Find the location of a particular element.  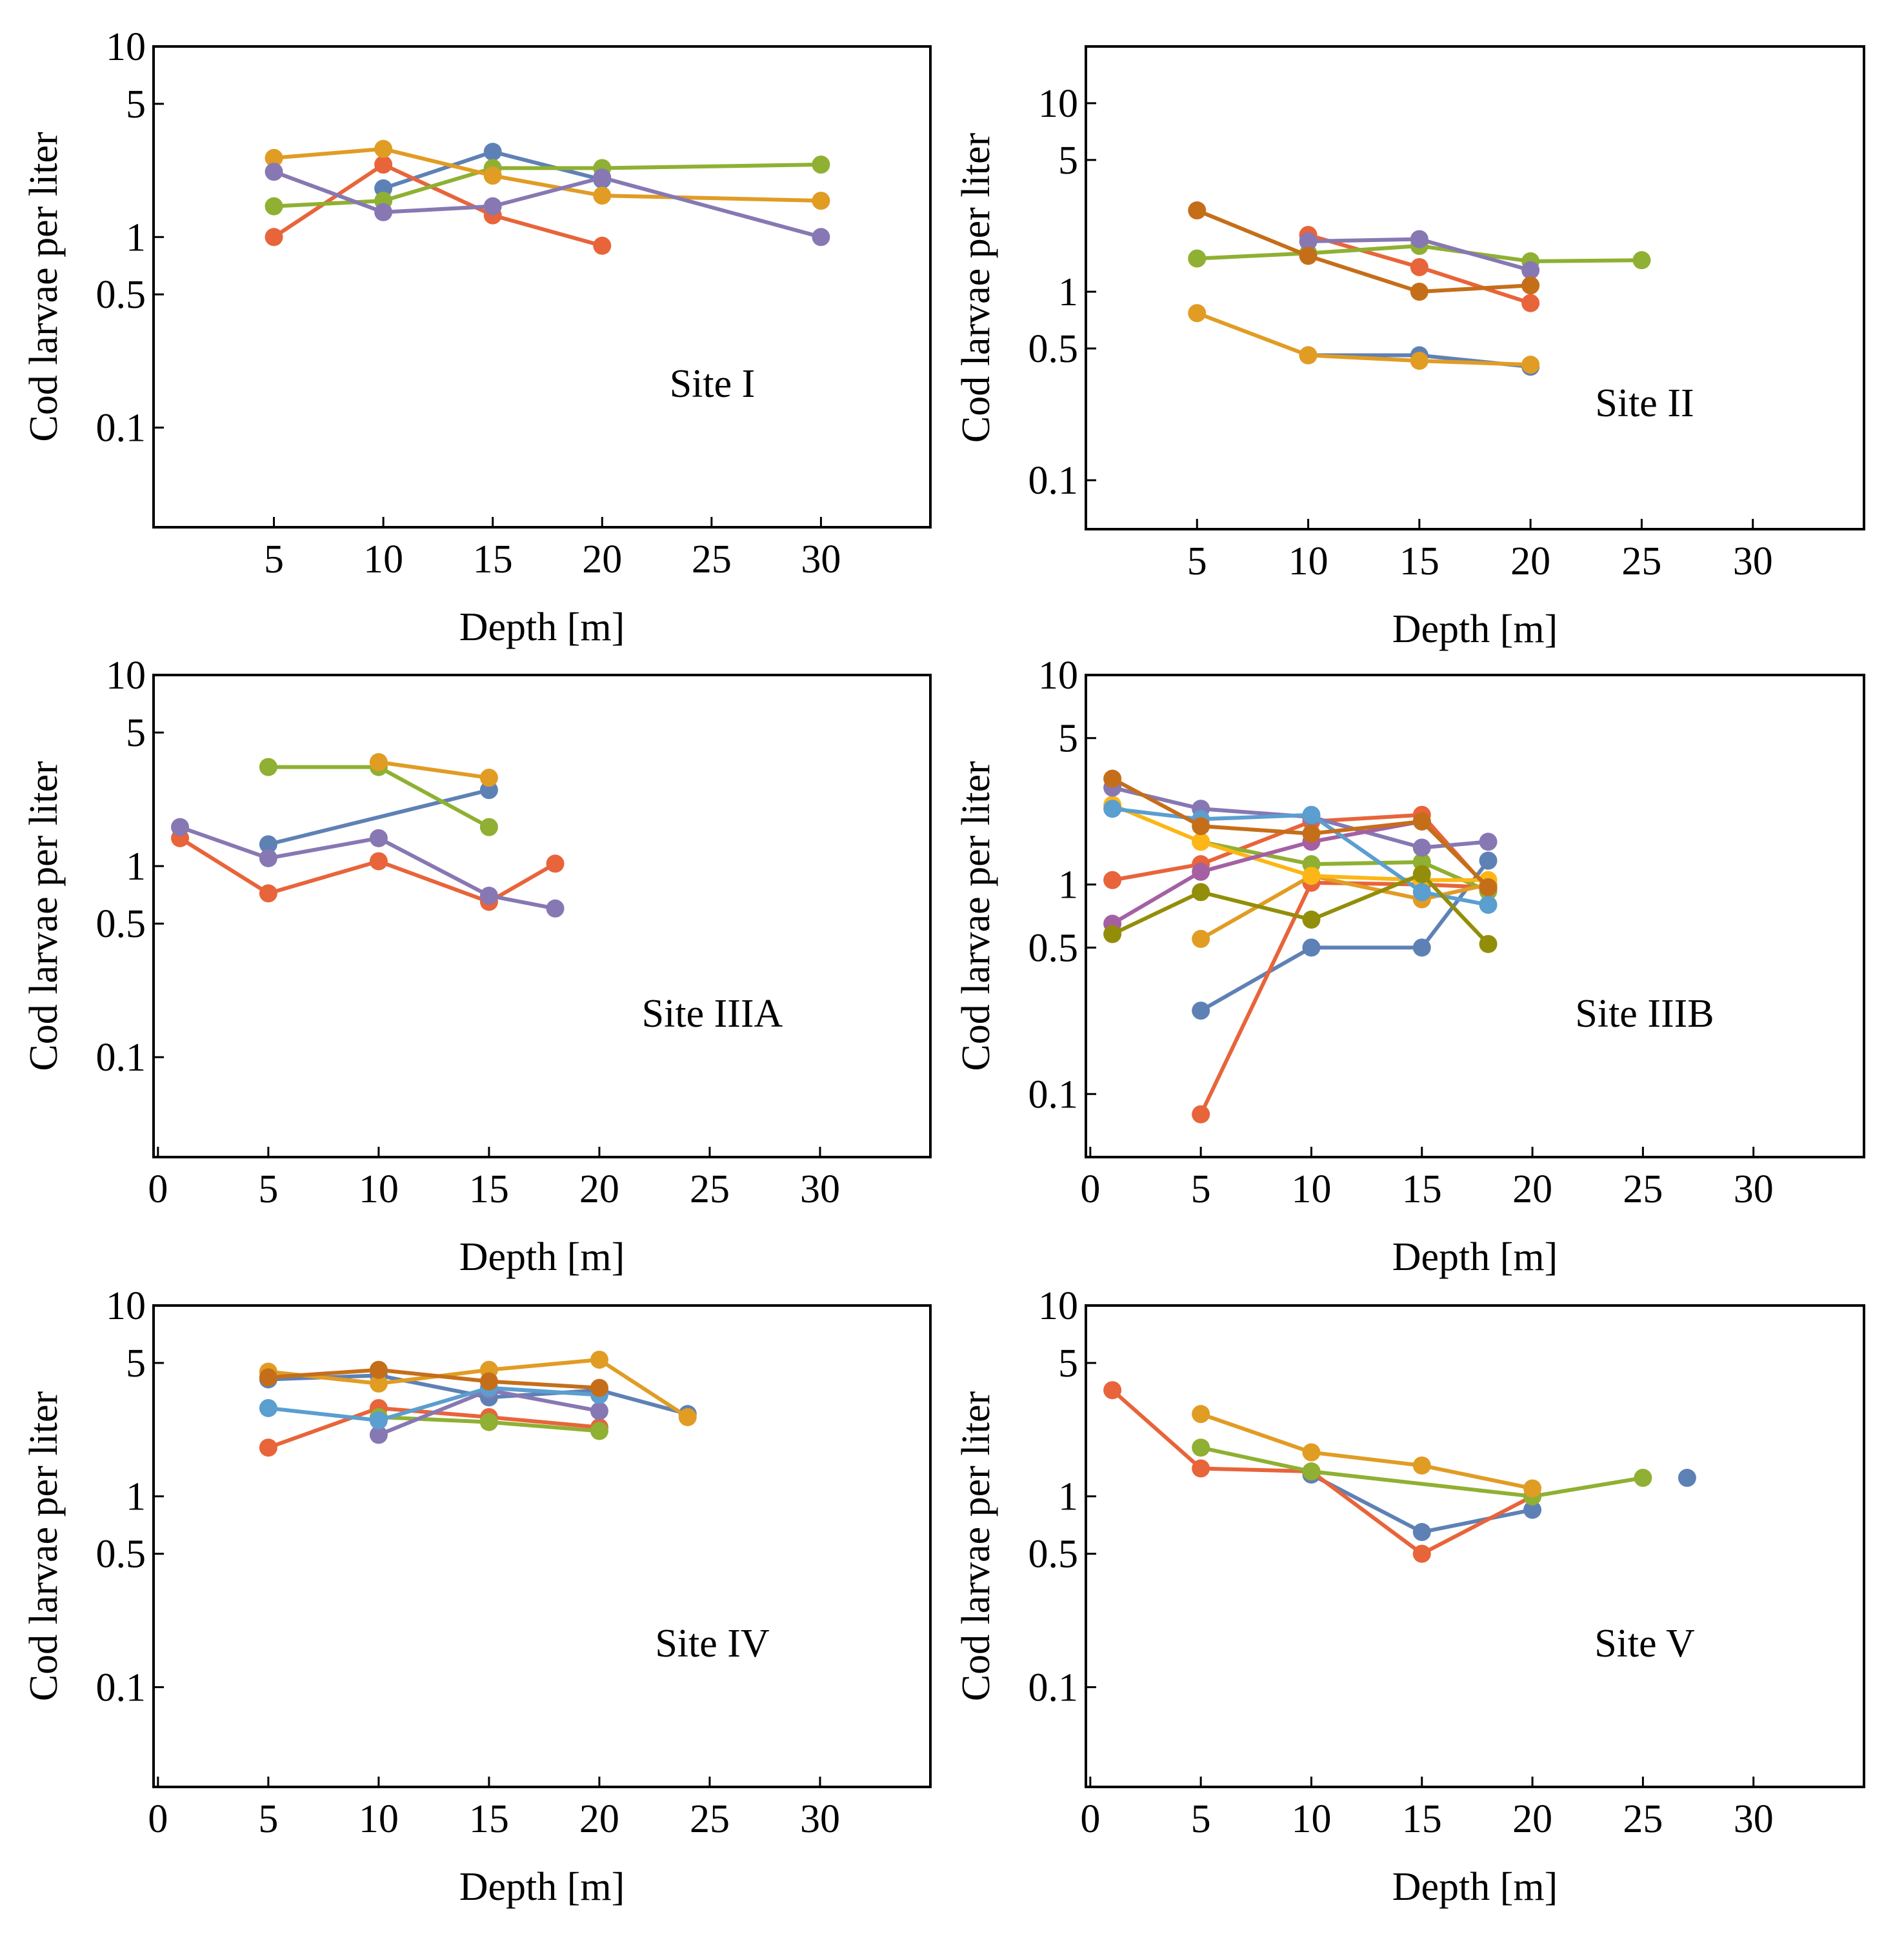

x-tick-label: 15 is located at coordinates (1419, 561).